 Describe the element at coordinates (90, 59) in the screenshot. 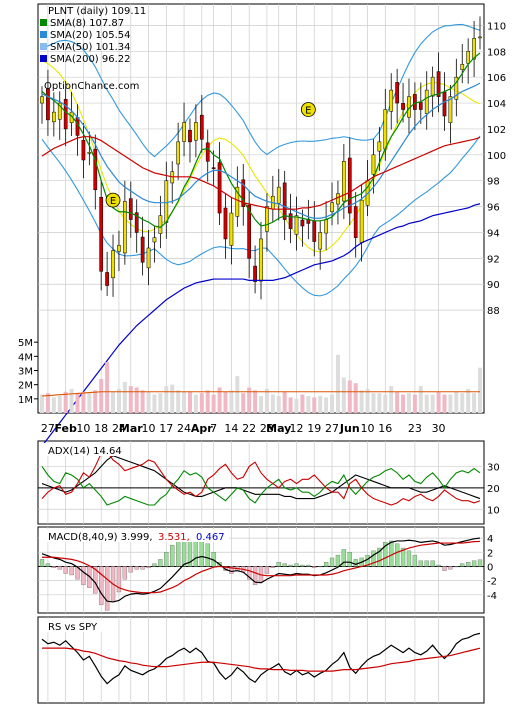

I see `legend-label: SMA(200) 96.22` at that location.